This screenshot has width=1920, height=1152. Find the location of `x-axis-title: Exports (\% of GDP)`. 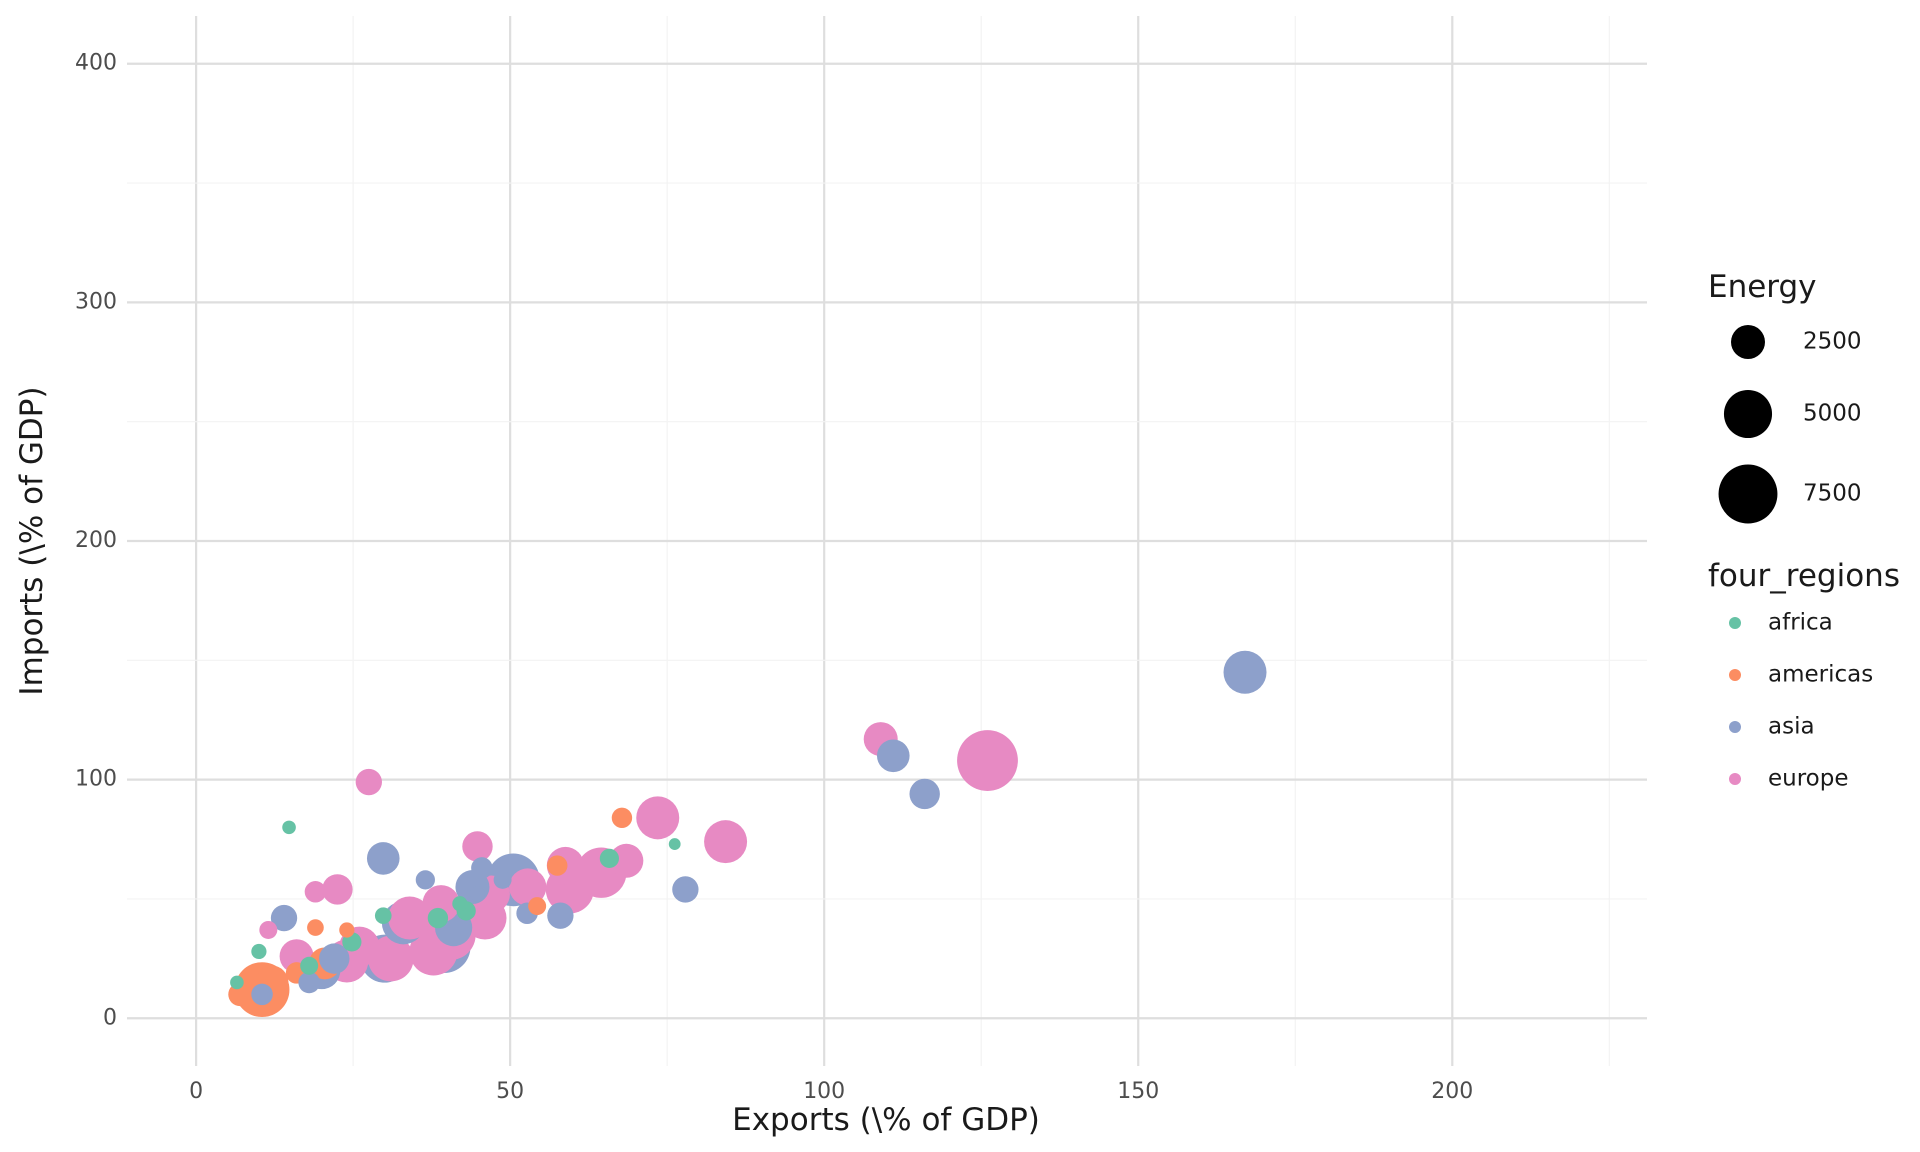

x-axis-title: Exports (\% of GDP) is located at coordinates (886, 1120).